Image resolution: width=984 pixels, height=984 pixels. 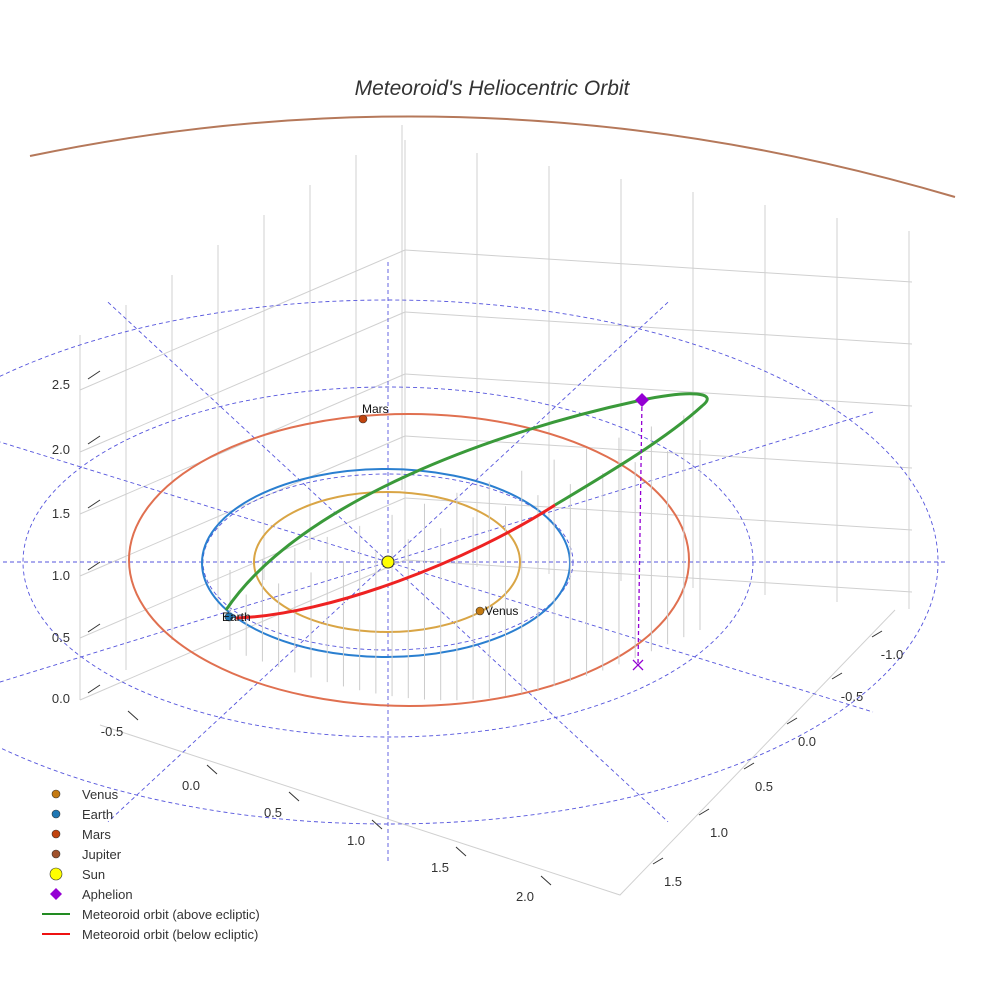 I want to click on legend-label: Meteoroid orbit (above ecliptic), so click(x=171, y=914).